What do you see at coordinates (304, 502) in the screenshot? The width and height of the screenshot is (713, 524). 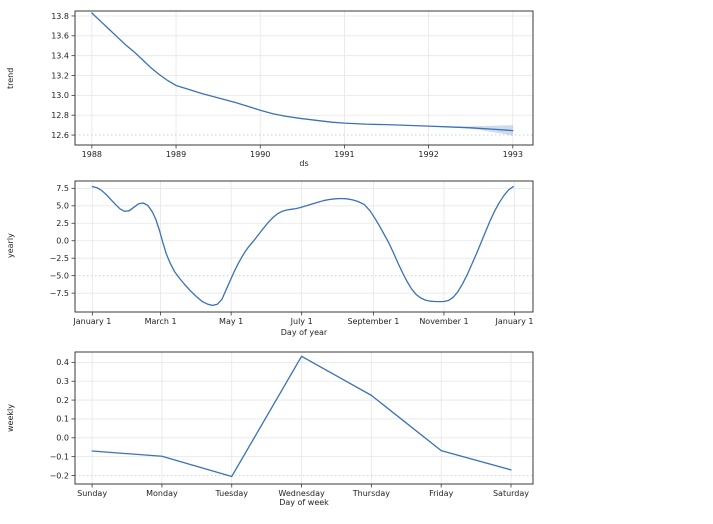 I see `weekly-xlabel: Day of week` at bounding box center [304, 502].